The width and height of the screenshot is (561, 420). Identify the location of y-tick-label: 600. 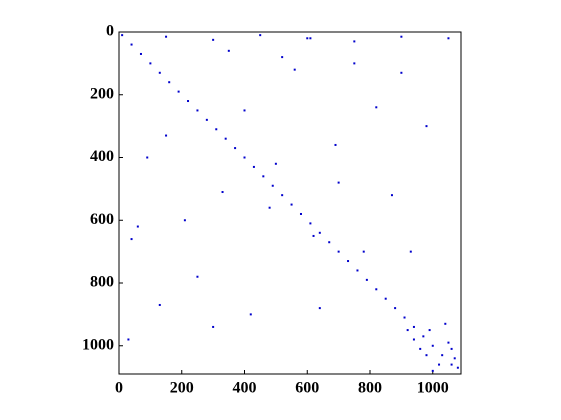
(102, 219).